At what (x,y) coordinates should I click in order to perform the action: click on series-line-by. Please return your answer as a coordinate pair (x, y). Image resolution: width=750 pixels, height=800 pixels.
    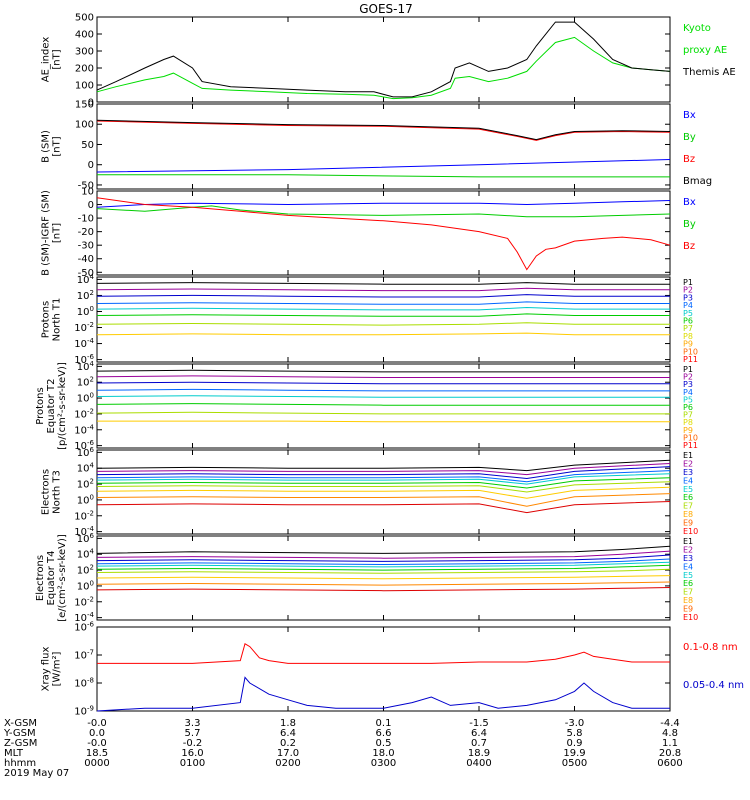
    Looking at the image, I should click on (383, 211).